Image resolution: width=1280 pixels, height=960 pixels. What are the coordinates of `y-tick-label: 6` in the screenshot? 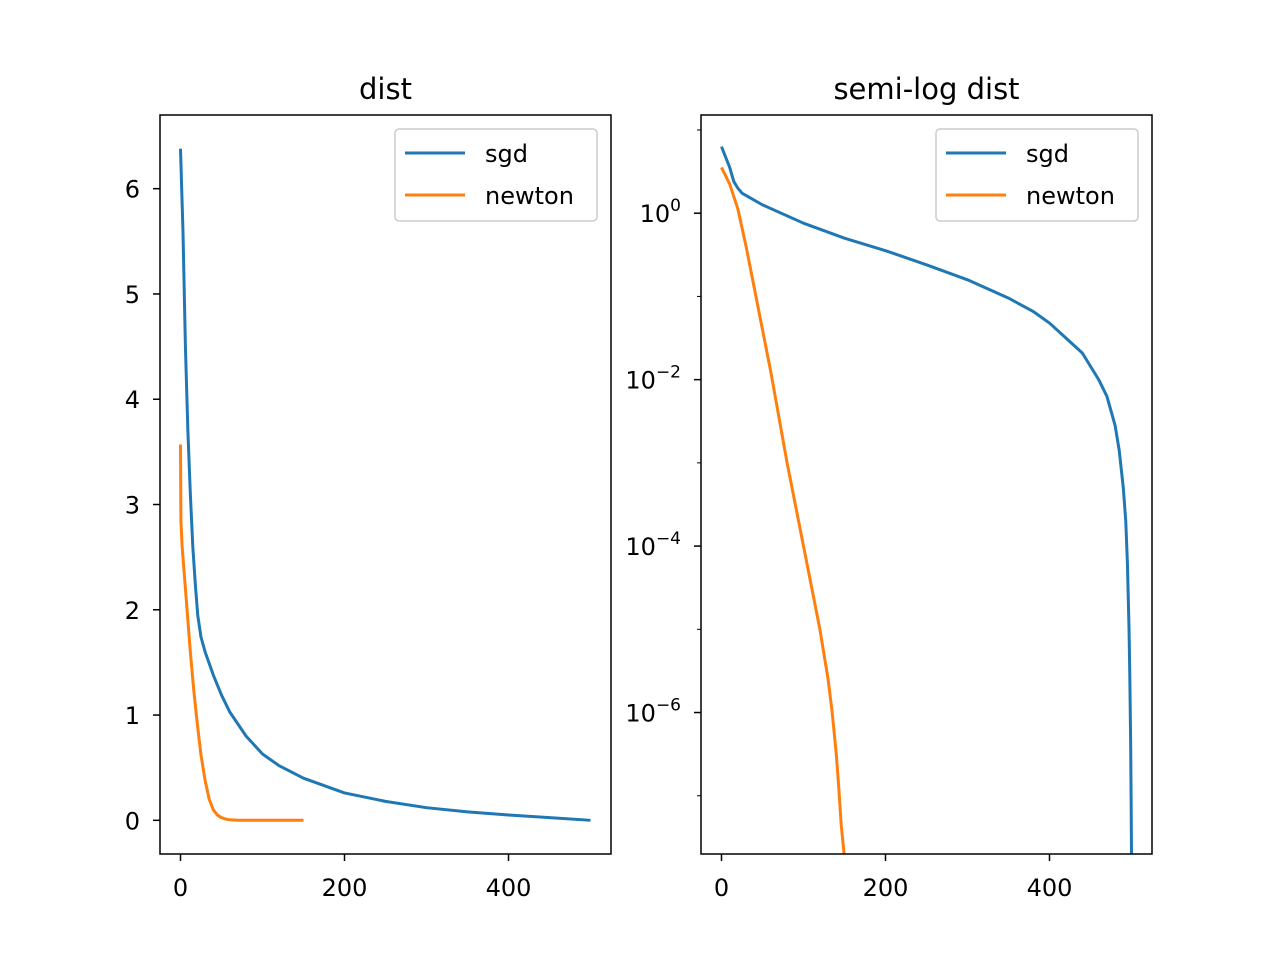 It's located at (132, 190).